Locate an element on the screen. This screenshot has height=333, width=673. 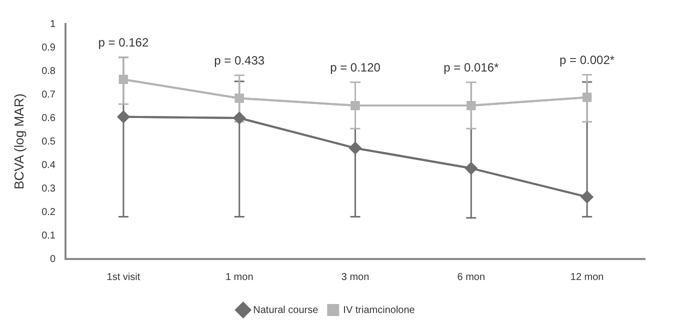
y-tick-label: 0.8 is located at coordinates (49, 71).